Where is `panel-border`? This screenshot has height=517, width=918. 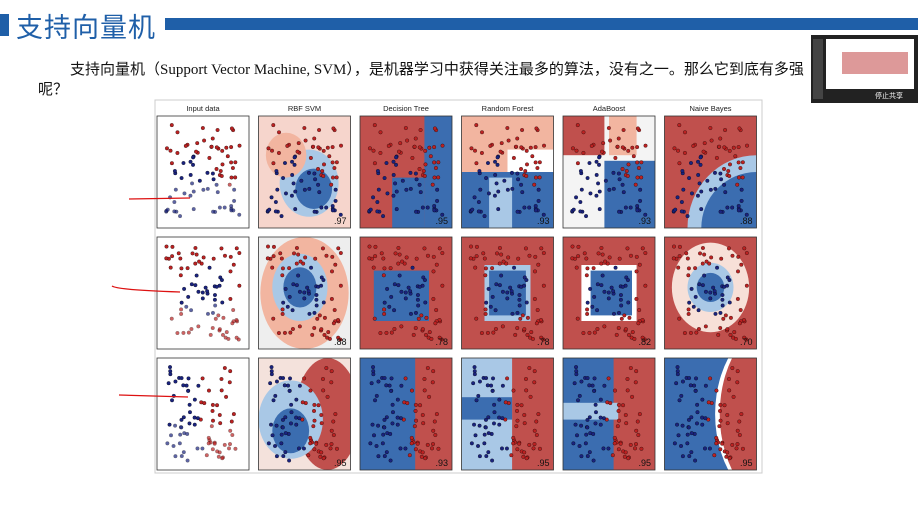 panel-border is located at coordinates (507, 172).